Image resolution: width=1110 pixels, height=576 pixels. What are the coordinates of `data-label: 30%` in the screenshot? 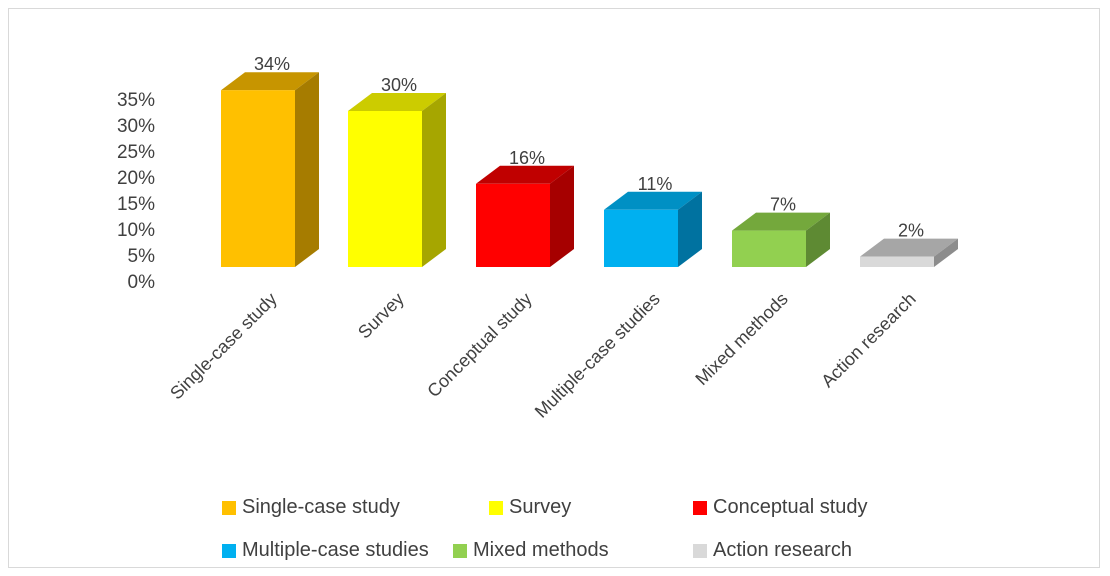 It's located at (399, 85).